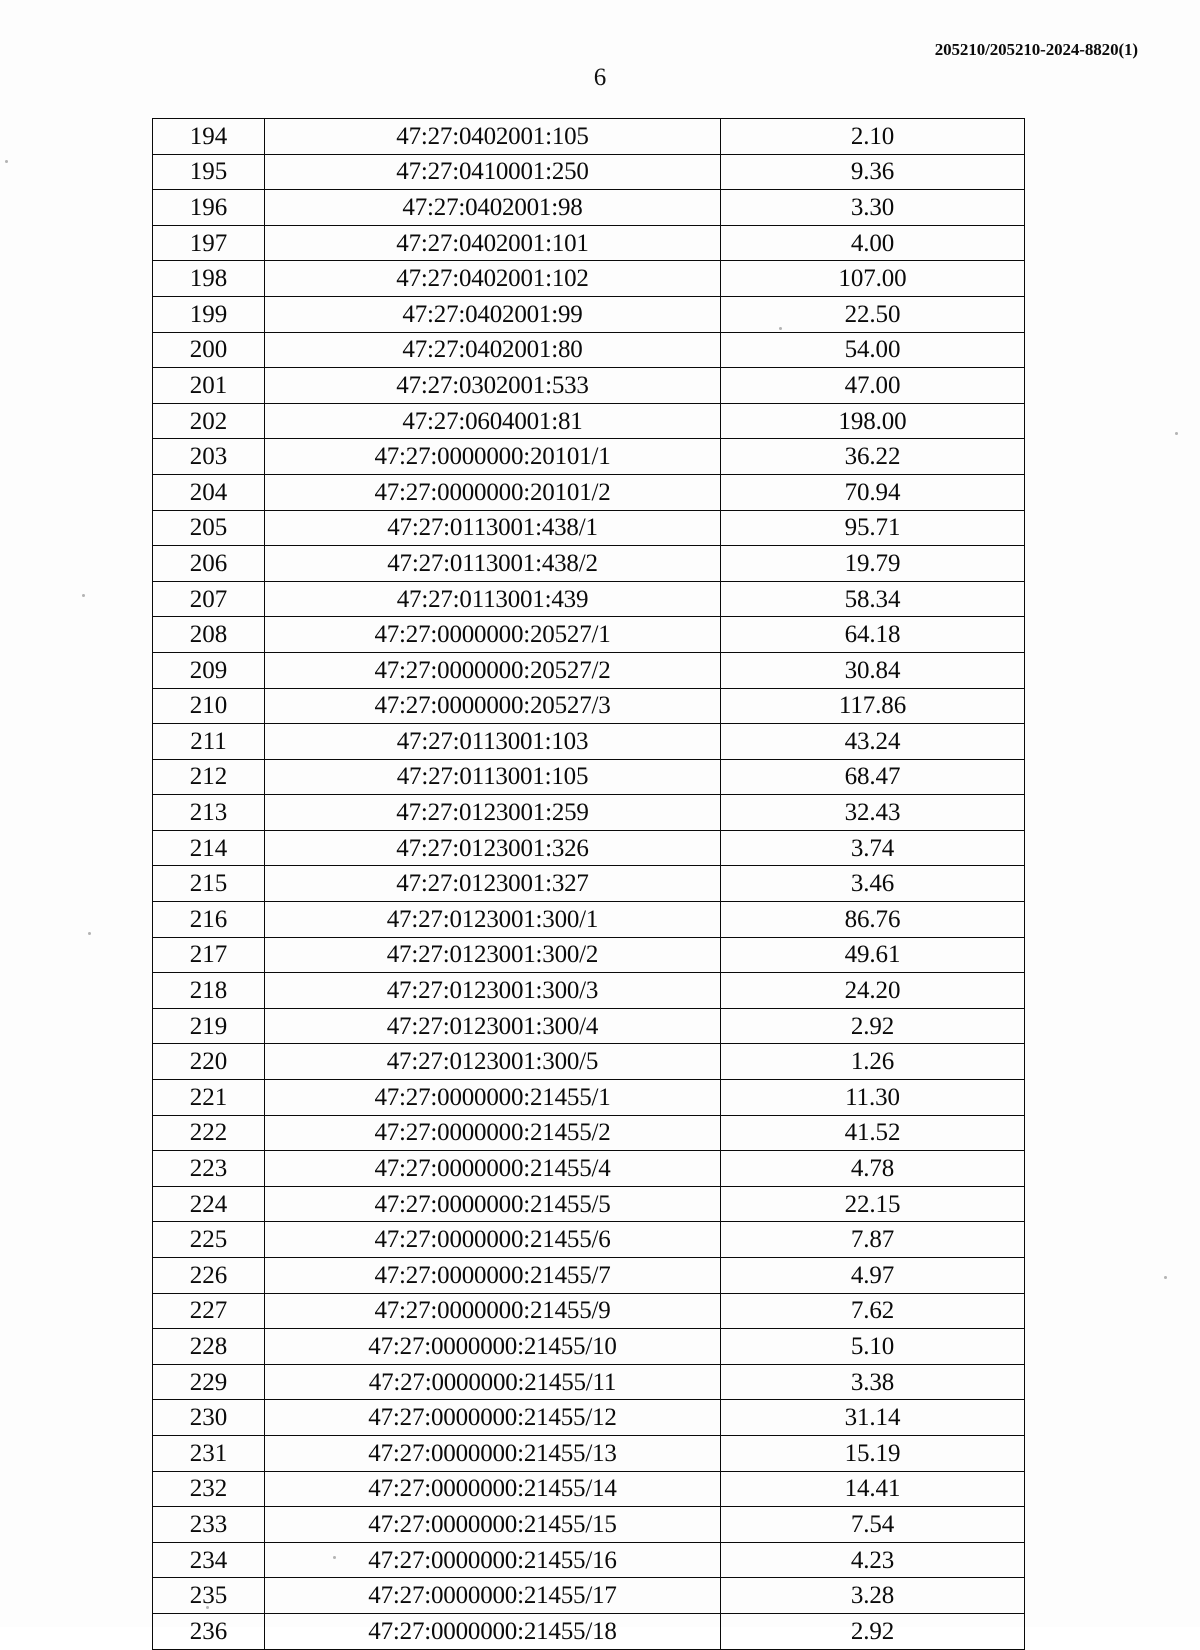  Describe the element at coordinates (872, 278) in the screenshot. I see `area-value-cell: 107.00` at that location.